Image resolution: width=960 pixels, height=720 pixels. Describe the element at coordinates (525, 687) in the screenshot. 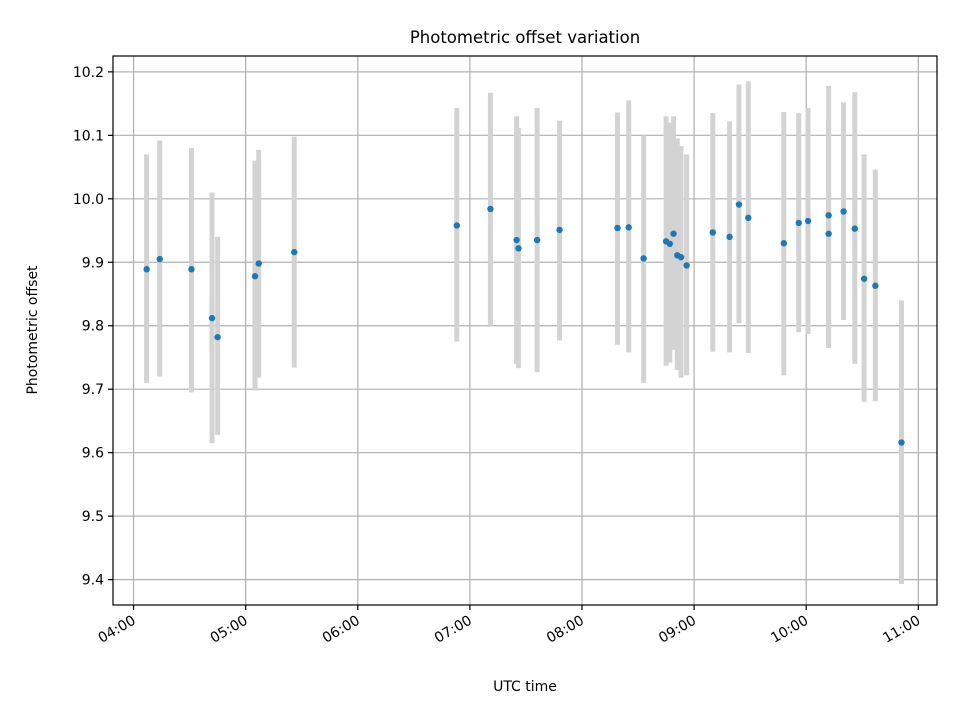

I see `x-axis-label: UTC time` at that location.